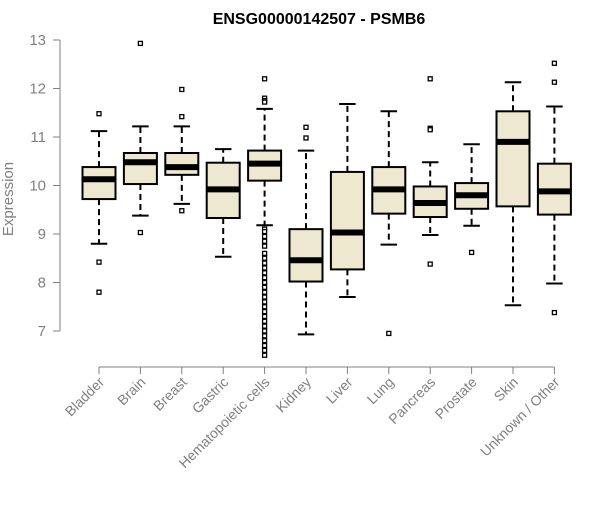 This screenshot has width=600, height=505. Describe the element at coordinates (506, 389) in the screenshot. I see `category-label: Skin` at that location.